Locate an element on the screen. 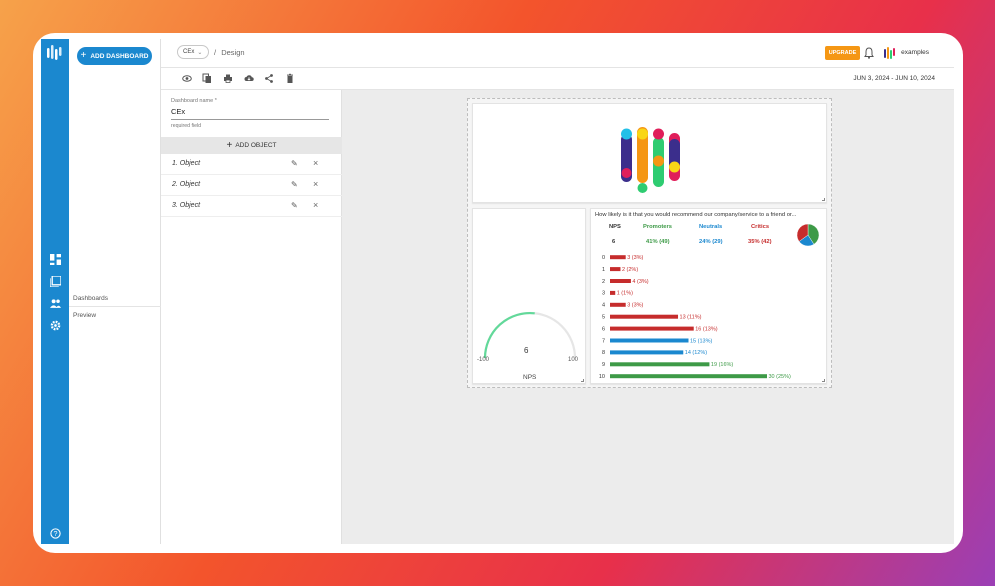  dashboard-select-value: CEx is located at coordinates (189, 52).